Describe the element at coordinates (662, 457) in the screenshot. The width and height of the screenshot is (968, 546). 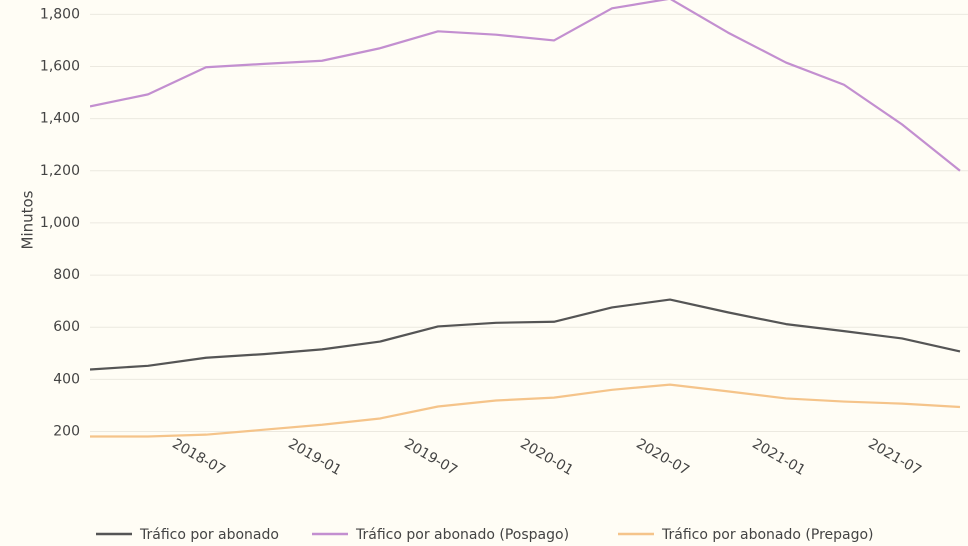
I see `x-tick-label: 2020-07` at that location.